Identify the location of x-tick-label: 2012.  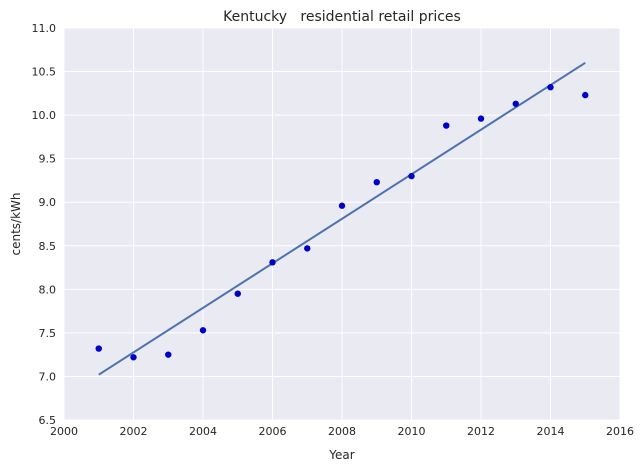
(481, 431).